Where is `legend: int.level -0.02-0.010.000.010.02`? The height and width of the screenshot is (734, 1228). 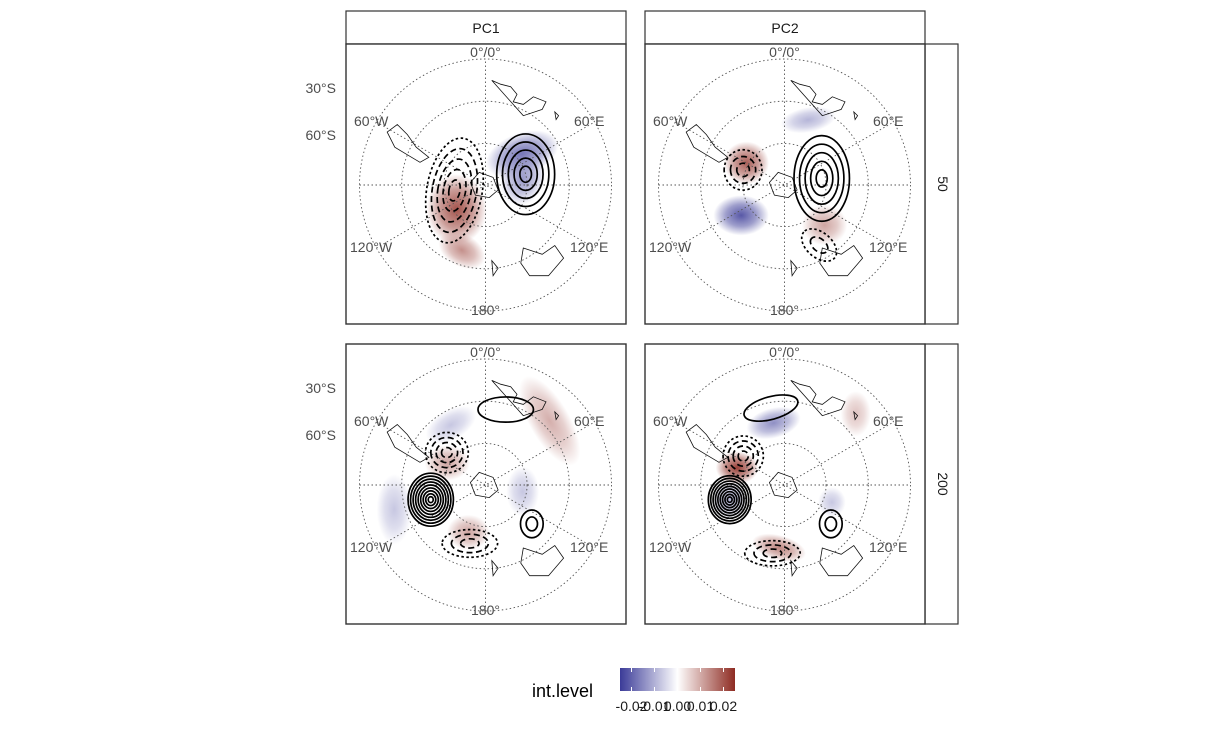 legend: int.level -0.02-0.010.000.010.02 is located at coordinates (634, 691).